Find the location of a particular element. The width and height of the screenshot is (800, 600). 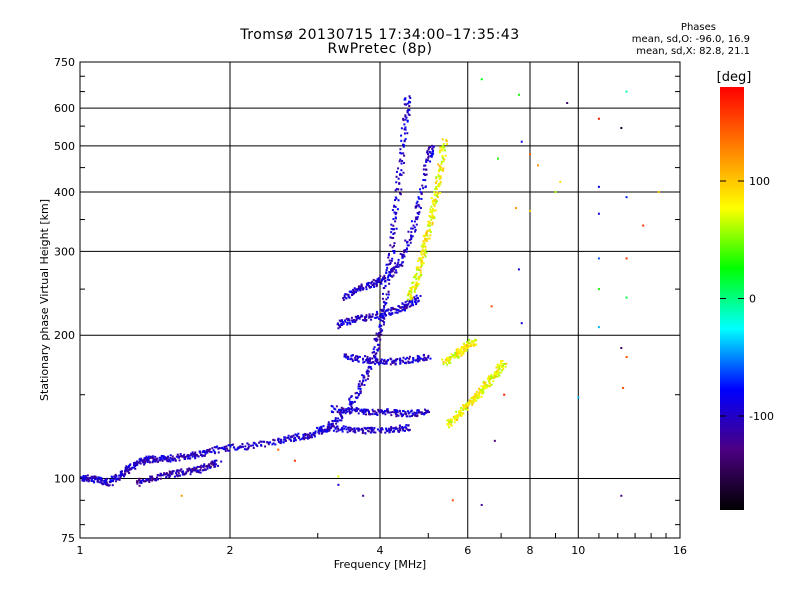

x-tick-label: 8 is located at coordinates (530, 550).